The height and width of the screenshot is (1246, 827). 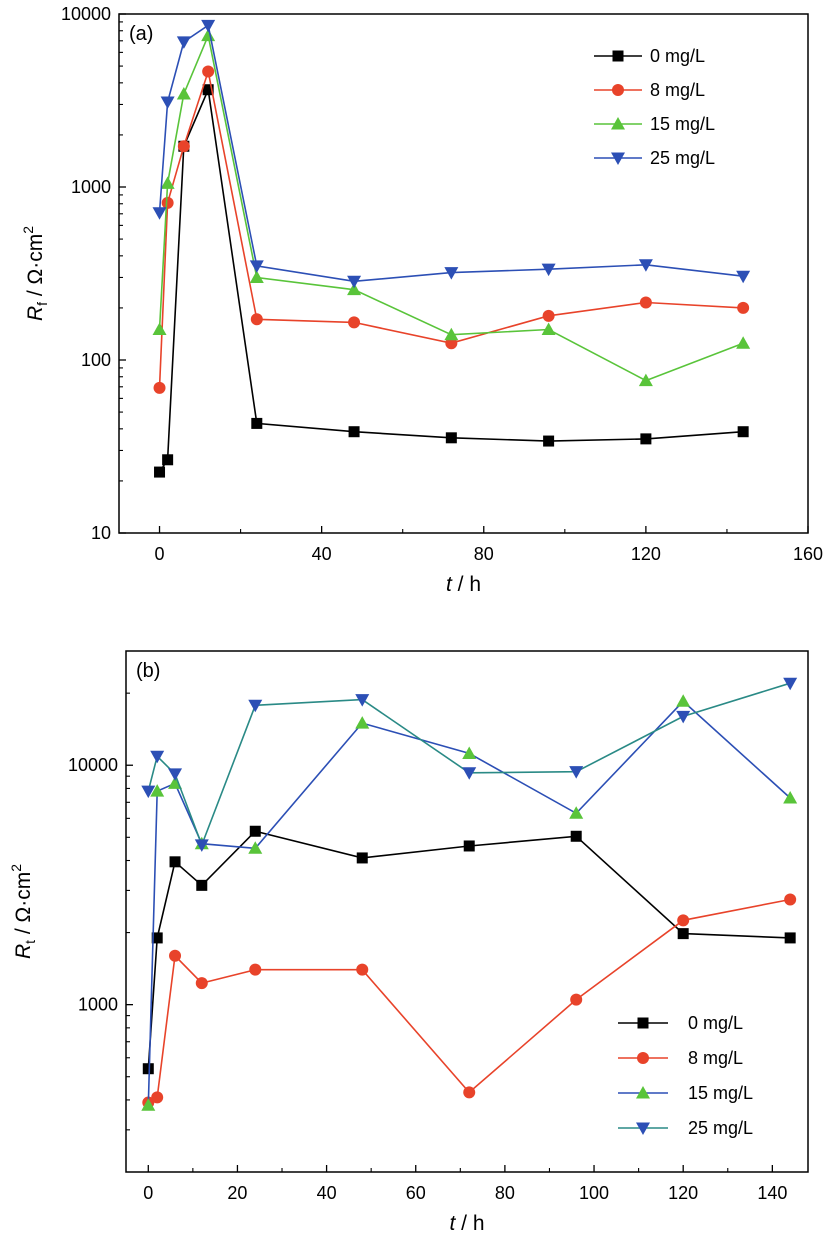 I want to click on panel-a-y-tick-label: 1000, so click(x=91, y=187).